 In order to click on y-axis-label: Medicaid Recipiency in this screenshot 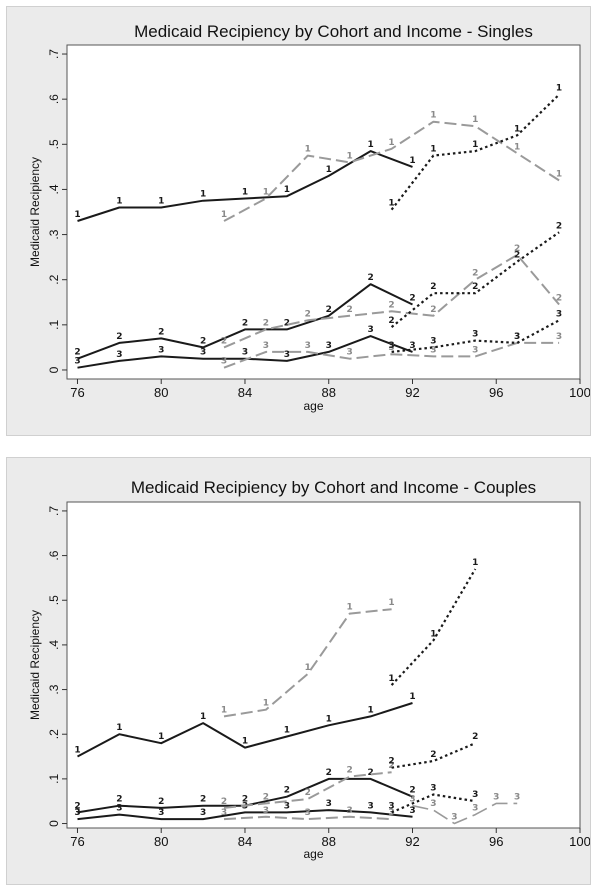, I will do `click(35, 665)`.